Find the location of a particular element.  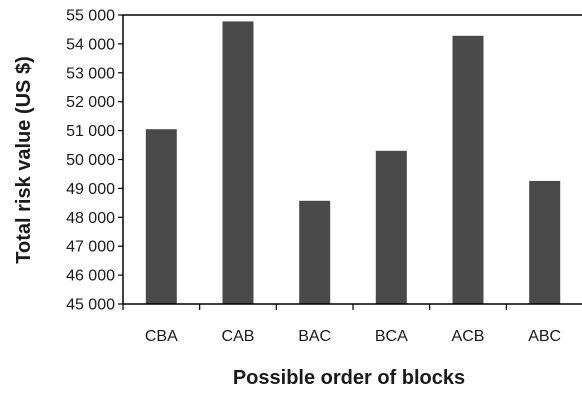

bar-cab is located at coordinates (238, 163).